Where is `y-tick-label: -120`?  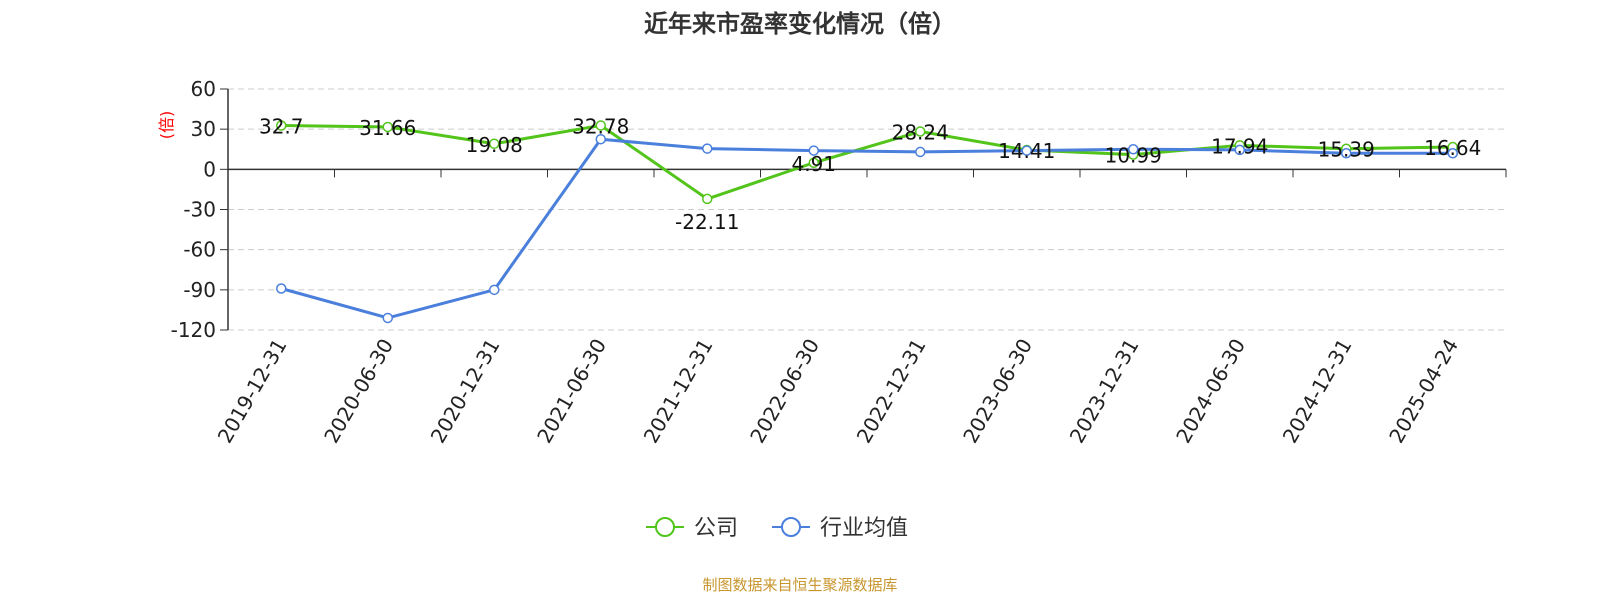 y-tick-label: -120 is located at coordinates (193, 330).